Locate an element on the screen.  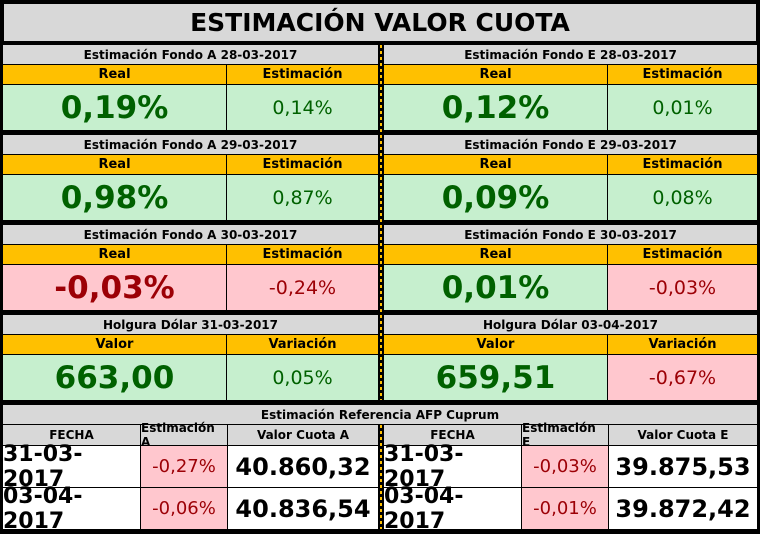
ref-row2-fecha-a: 03-04-2017 is located at coordinates (71, 509).